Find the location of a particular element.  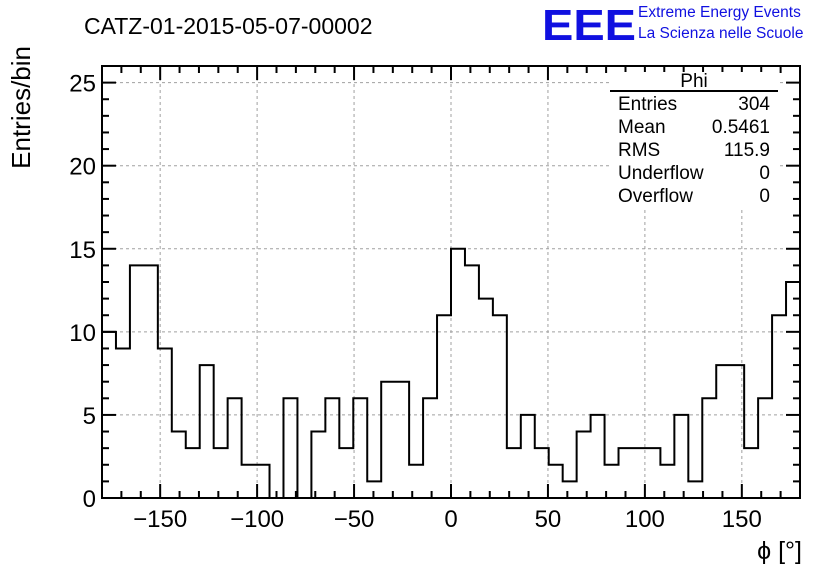

stats-value: 115.9 is located at coordinates (747, 150).